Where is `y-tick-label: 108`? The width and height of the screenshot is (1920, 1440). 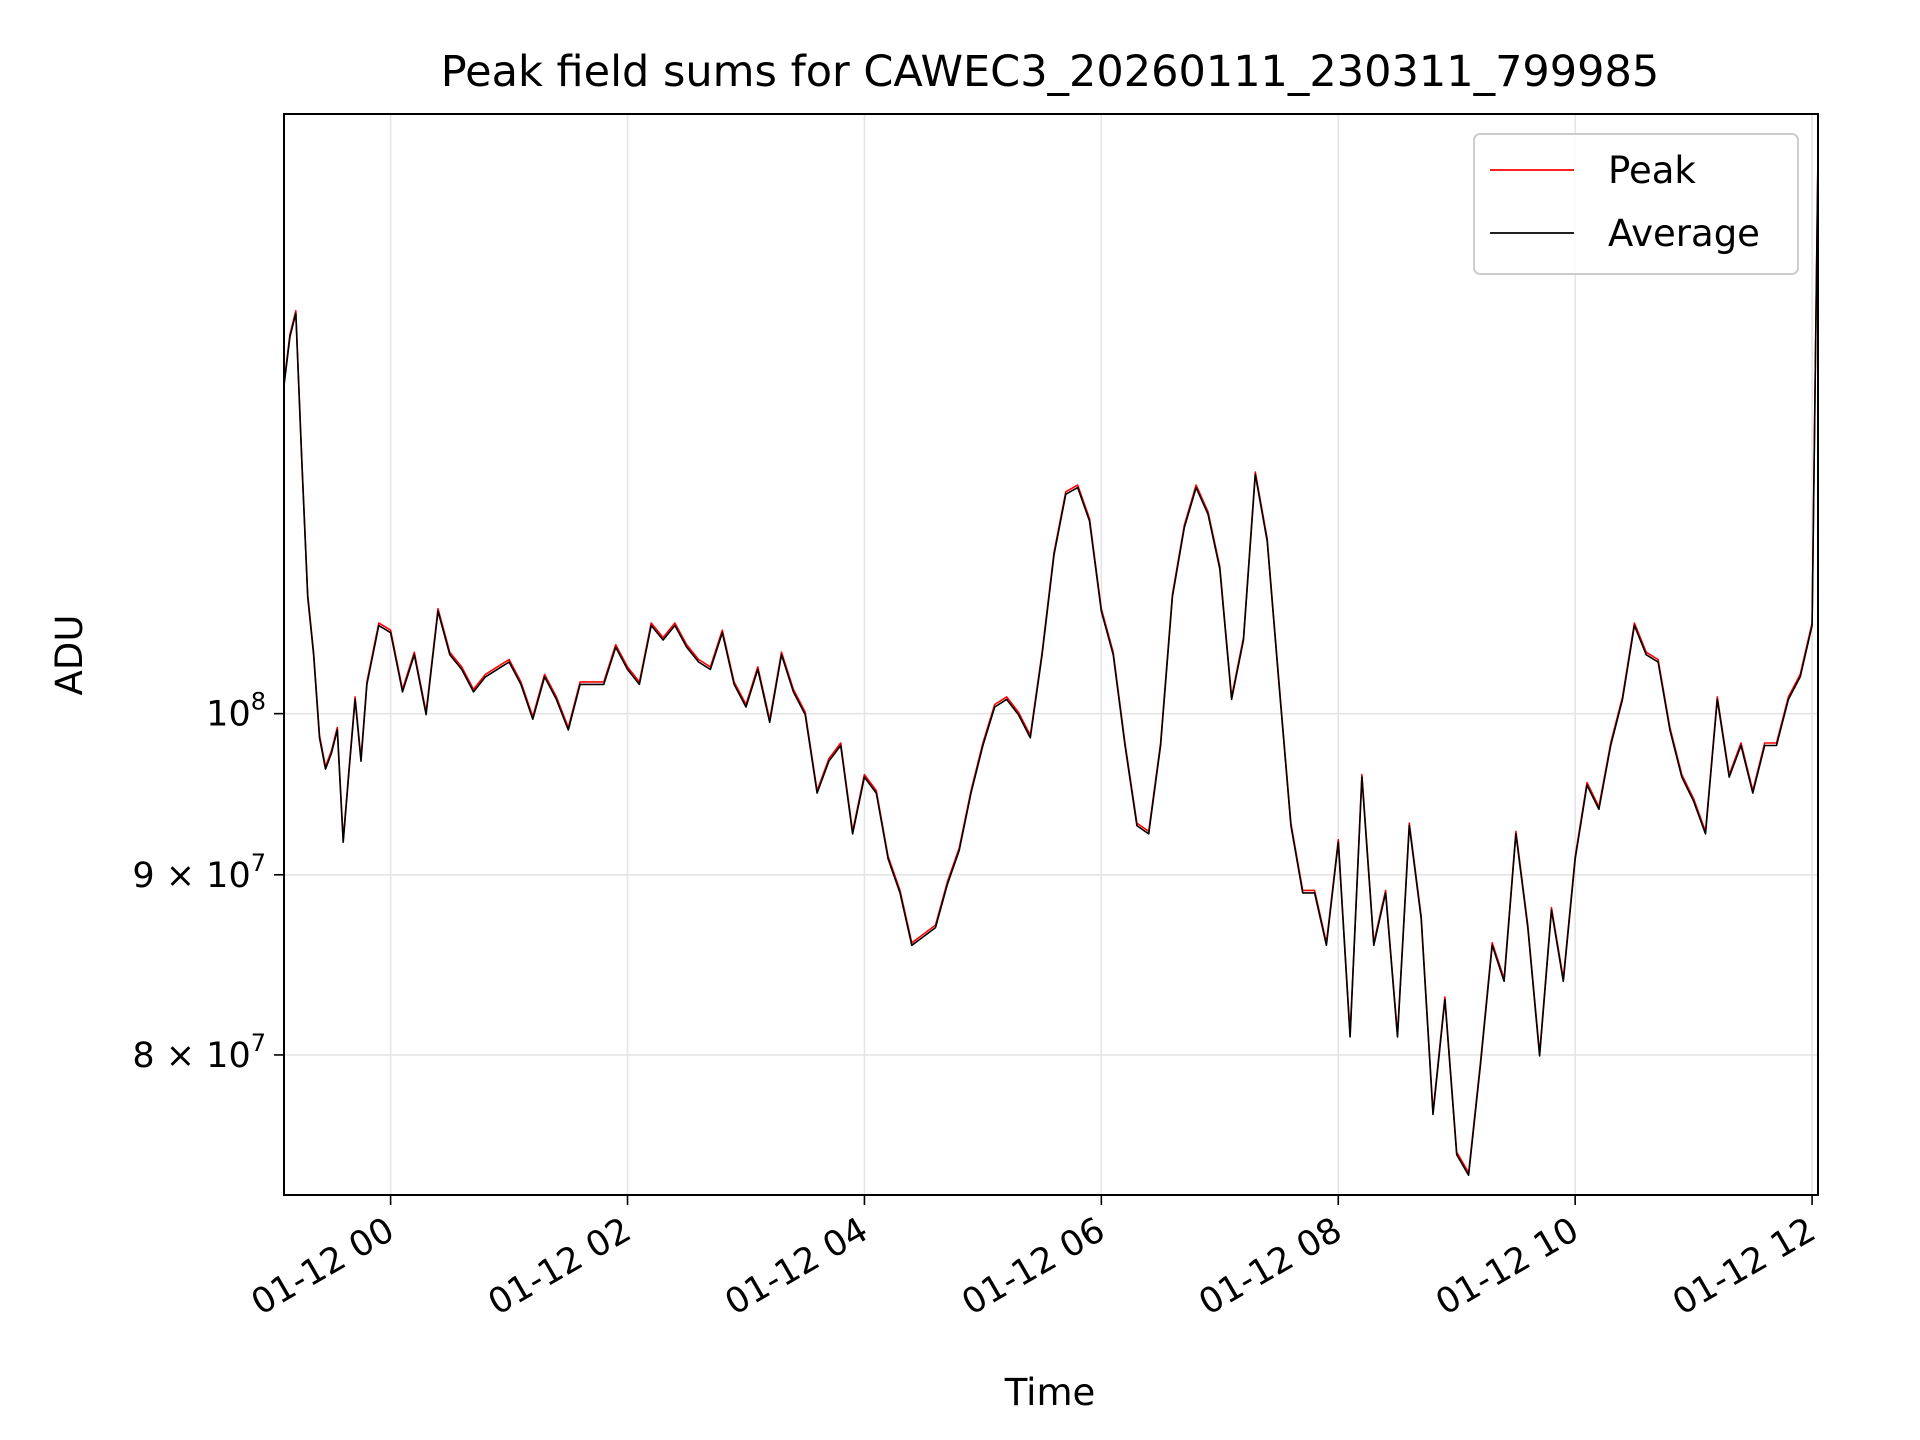
y-tick-label: 108 is located at coordinates (236, 711).